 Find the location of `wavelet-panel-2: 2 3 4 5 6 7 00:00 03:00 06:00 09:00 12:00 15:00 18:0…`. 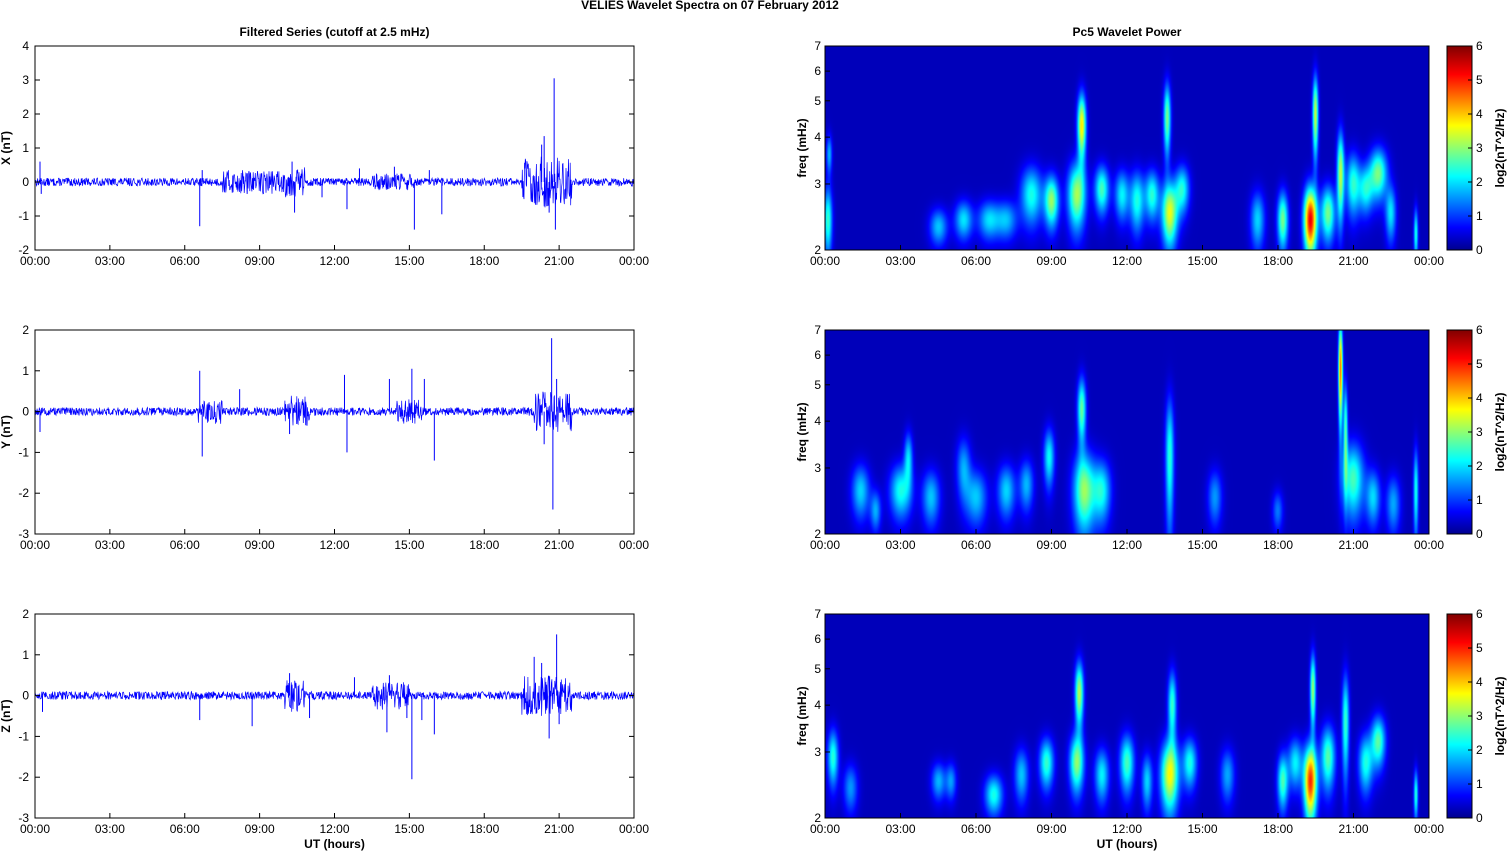

wavelet-panel-2: 2 3 4 5 6 7 00:00 03:00 06:00 09:00 12:00 15:00 18:0… is located at coordinates (1151, 437).